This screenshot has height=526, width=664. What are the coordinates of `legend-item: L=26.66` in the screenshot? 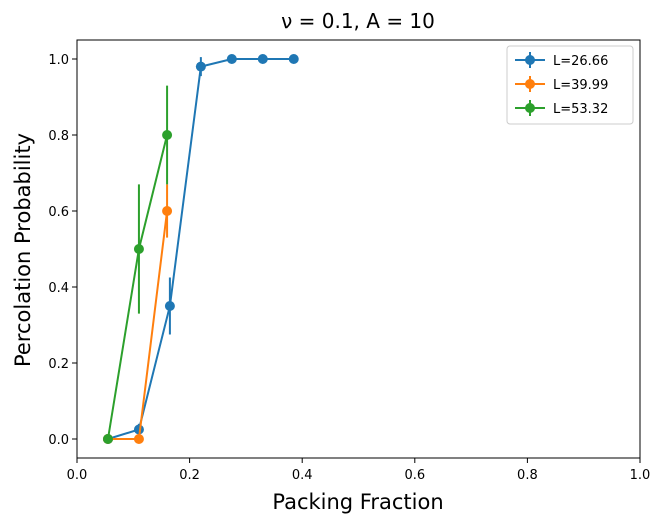 It's located at (561, 60).